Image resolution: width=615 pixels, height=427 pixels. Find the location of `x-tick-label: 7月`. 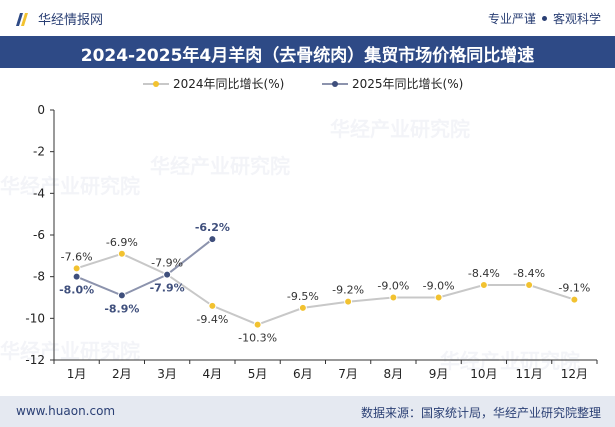

x-tick-label: 7月 is located at coordinates (348, 374).